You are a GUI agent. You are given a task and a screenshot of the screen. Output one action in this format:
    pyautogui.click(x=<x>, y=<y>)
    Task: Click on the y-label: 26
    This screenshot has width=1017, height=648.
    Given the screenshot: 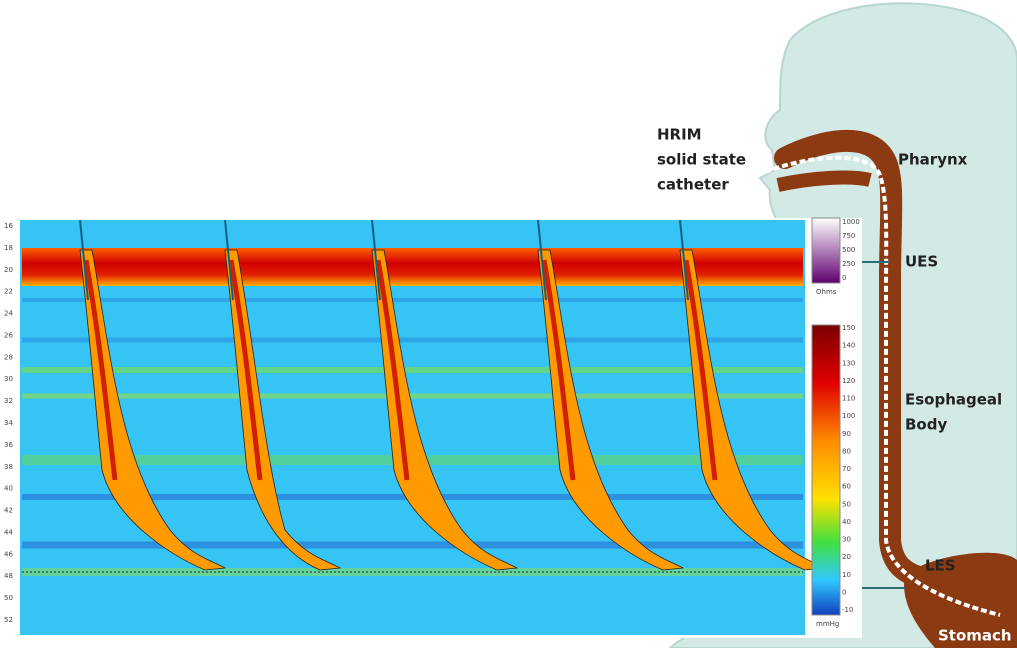 What is the action you would take?
    pyautogui.click(x=8, y=335)
    